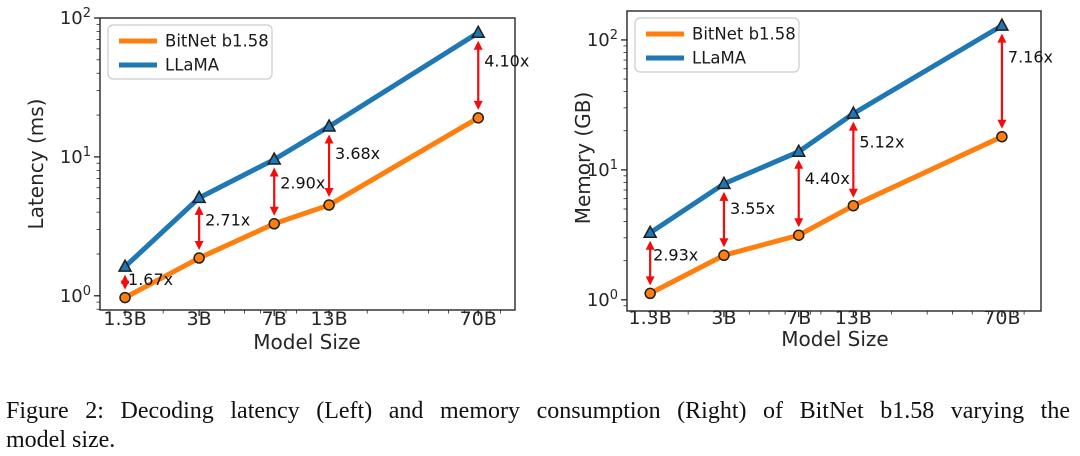  Describe the element at coordinates (36, 164) in the screenshot. I see `y-axis-title: Latency (ms)` at that location.